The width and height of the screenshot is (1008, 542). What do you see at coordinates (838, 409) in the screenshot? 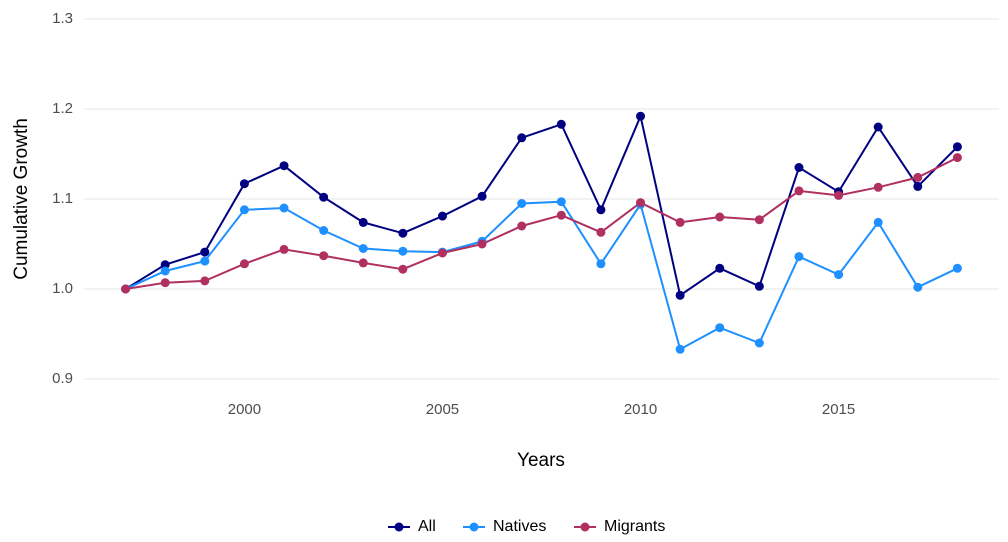
I see `x-tick-label: 2015` at bounding box center [838, 409].